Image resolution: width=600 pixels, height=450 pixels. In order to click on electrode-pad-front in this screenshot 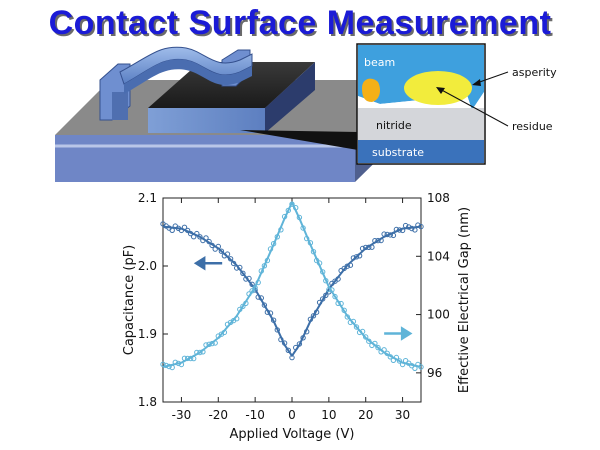, I will do `click(206, 120)`.